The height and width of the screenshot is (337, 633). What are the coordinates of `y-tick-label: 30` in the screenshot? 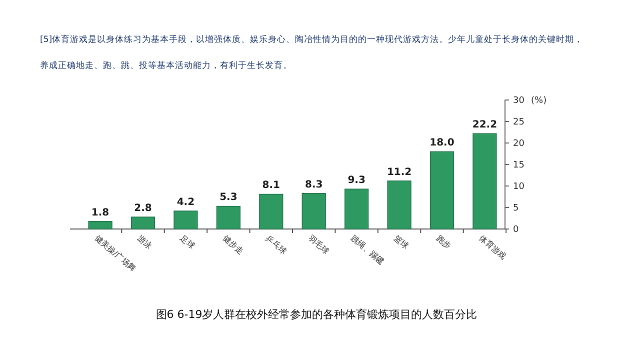 It's located at (519, 101).